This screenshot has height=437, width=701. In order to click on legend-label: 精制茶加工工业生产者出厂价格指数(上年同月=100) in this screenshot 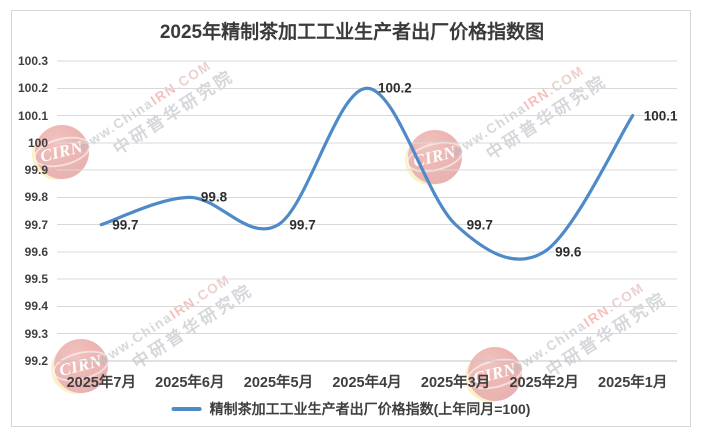, I will do `click(370, 409)`.